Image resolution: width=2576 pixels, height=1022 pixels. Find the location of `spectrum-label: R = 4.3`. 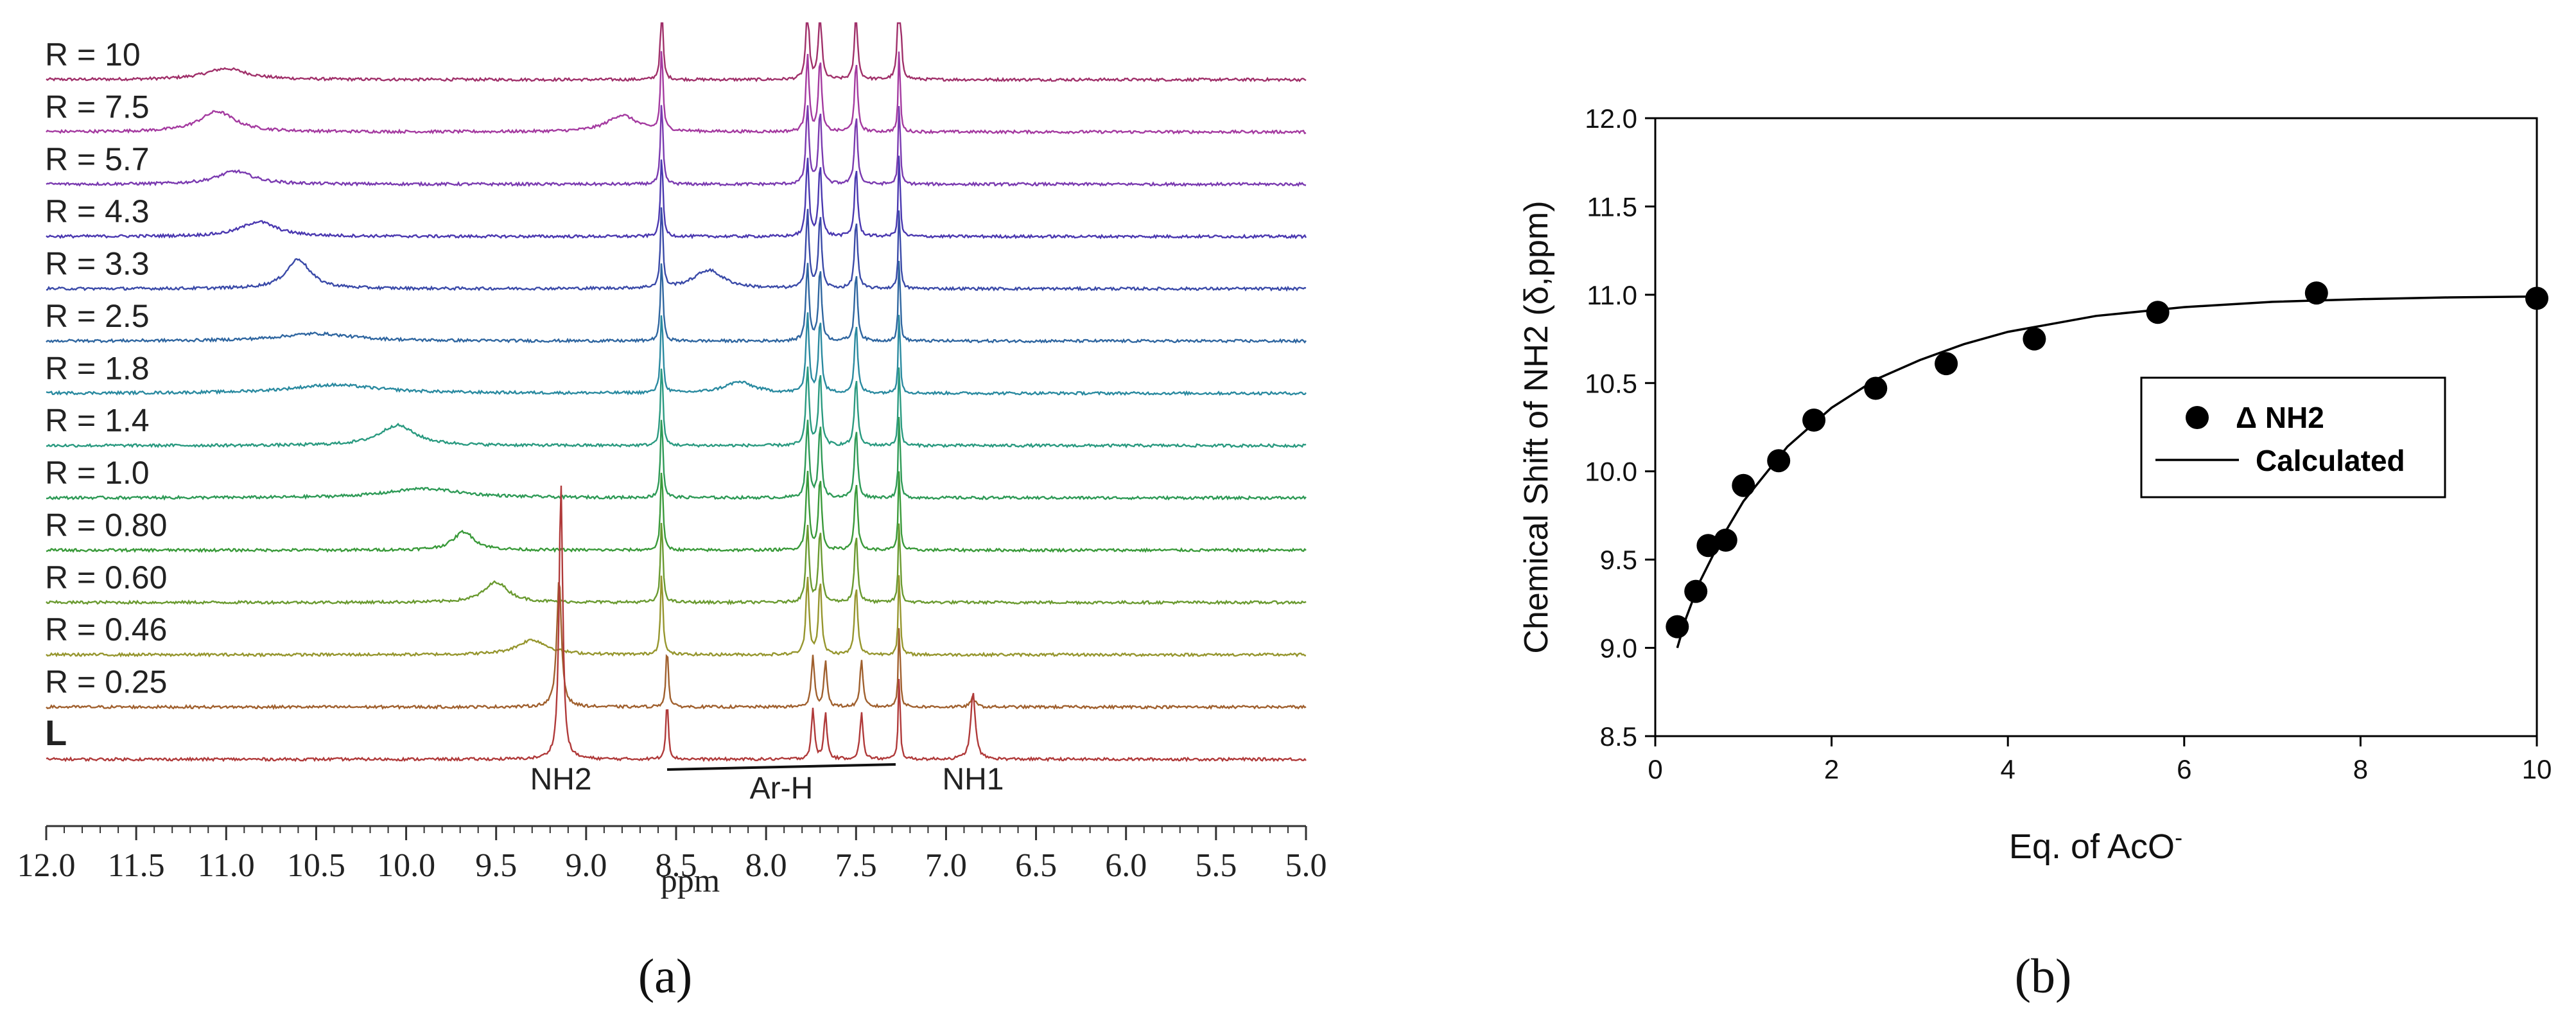

spectrum-label: R = 4.3 is located at coordinates (97, 211).